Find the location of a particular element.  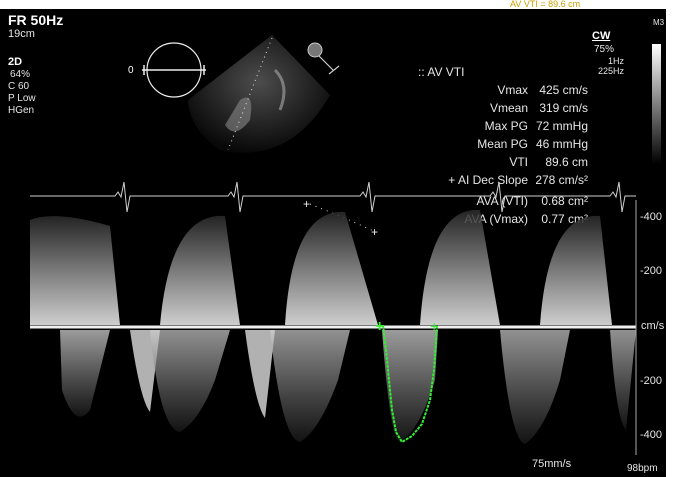

measurement-title: :: AV VTI is located at coordinates (441, 72).